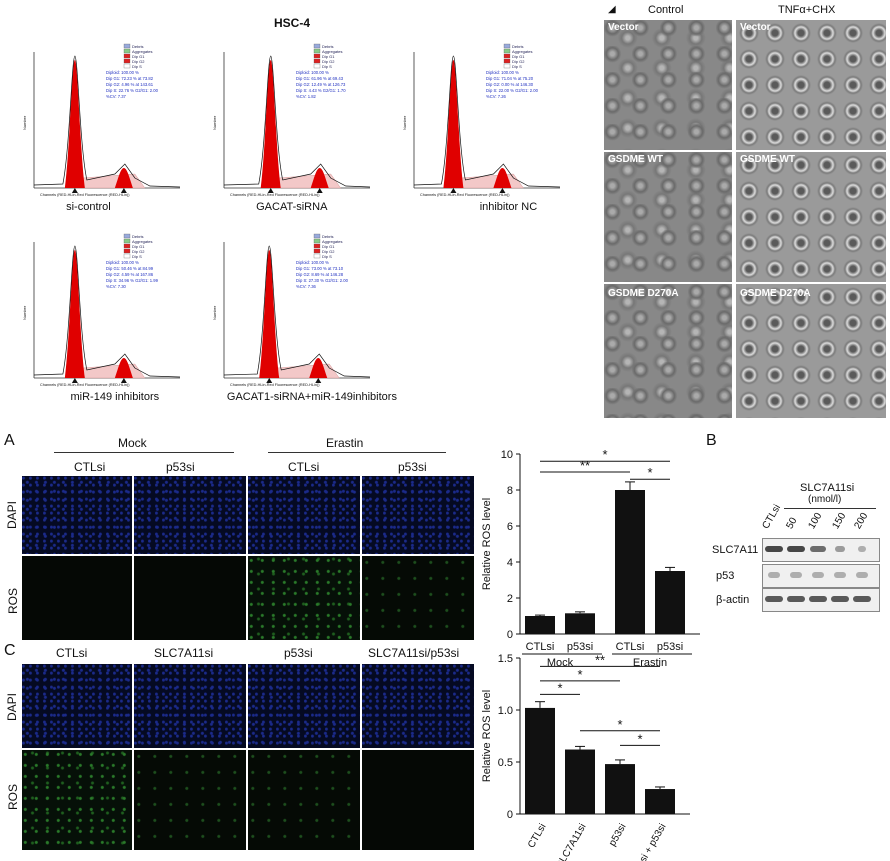 The width and height of the screenshot is (890, 861). What do you see at coordinates (755, 27) in the screenshot?
I see `row-label-vector-b: Vector` at bounding box center [755, 27].